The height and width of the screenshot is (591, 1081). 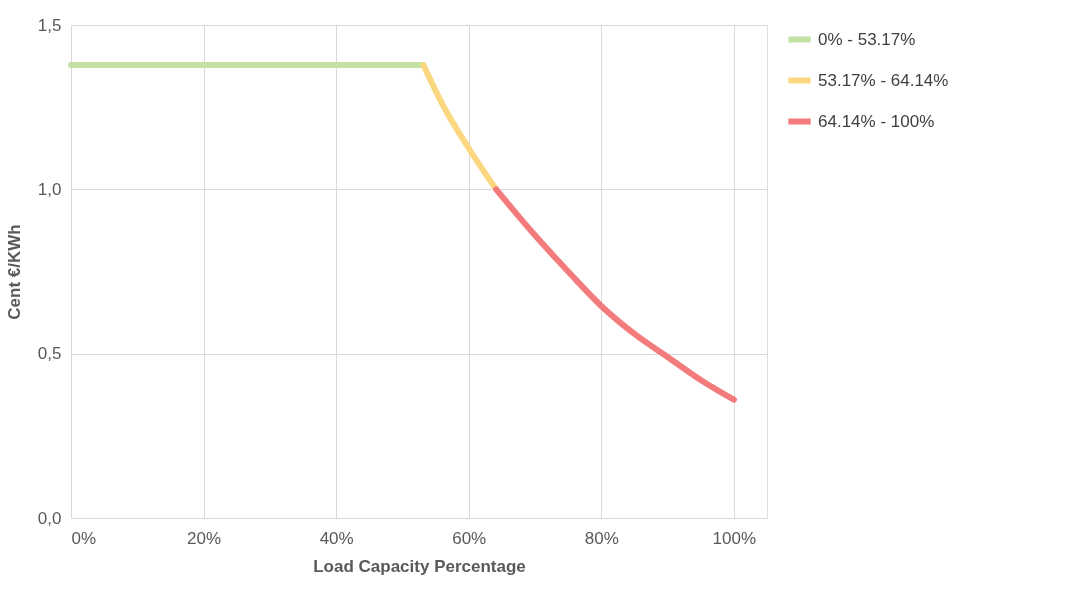 I want to click on y-axis-title: Cent €/KWh, so click(x=14, y=272).